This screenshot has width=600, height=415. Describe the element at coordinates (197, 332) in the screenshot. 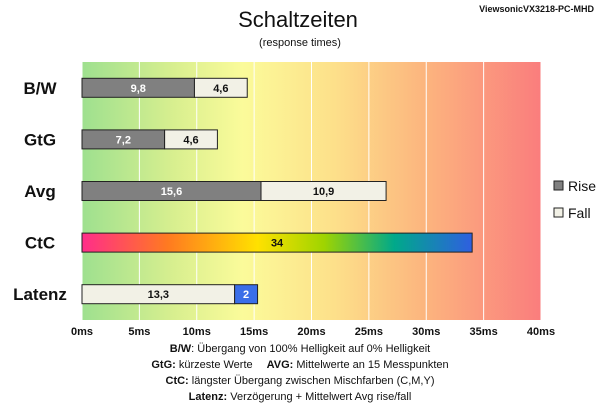

I see `x-tick-label: 10ms` at that location.